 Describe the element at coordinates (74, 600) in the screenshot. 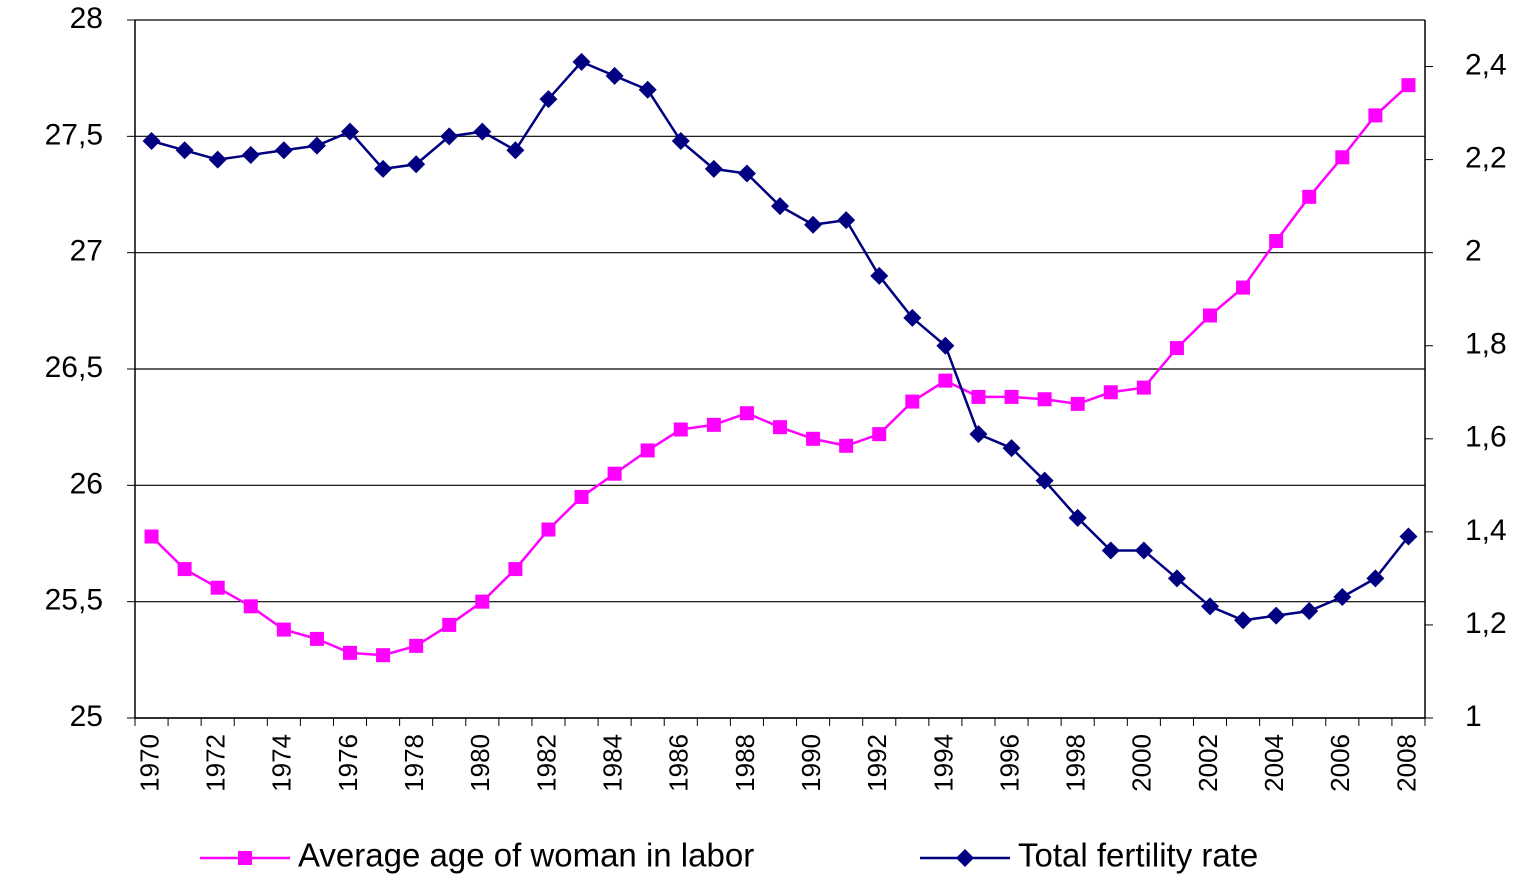

I see `y-tick-label: 25,5` at that location.